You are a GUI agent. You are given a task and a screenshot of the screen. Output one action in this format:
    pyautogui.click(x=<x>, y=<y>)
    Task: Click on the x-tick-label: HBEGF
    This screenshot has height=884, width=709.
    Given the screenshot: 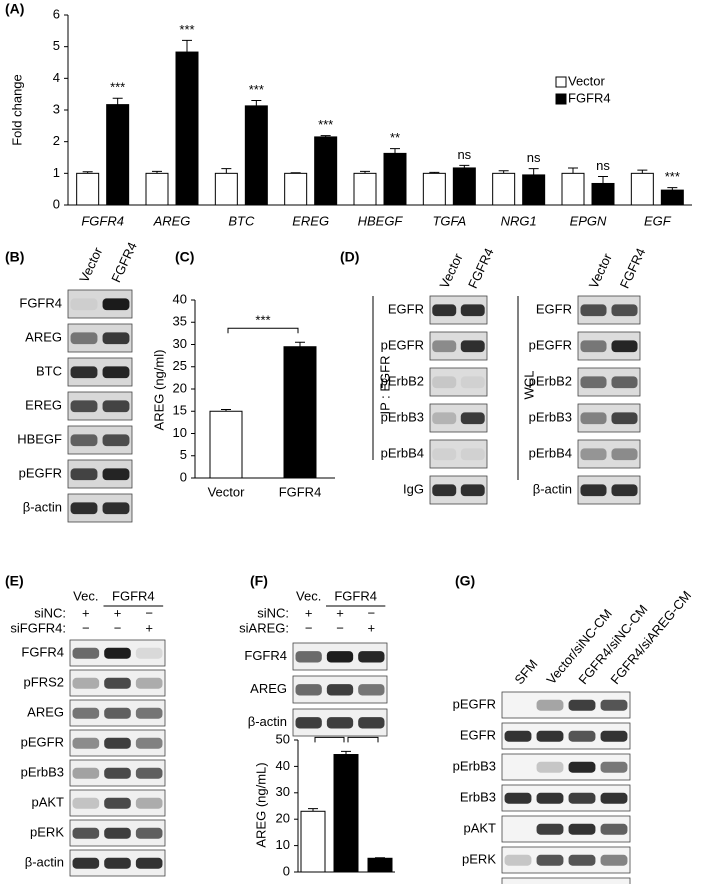 What is the action you would take?
    pyautogui.click(x=381, y=220)
    